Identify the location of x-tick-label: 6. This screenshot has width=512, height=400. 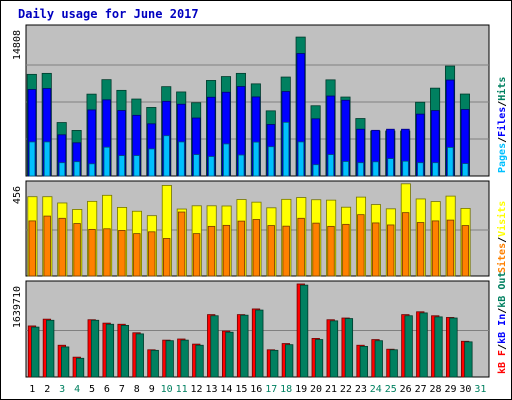
(107, 389).